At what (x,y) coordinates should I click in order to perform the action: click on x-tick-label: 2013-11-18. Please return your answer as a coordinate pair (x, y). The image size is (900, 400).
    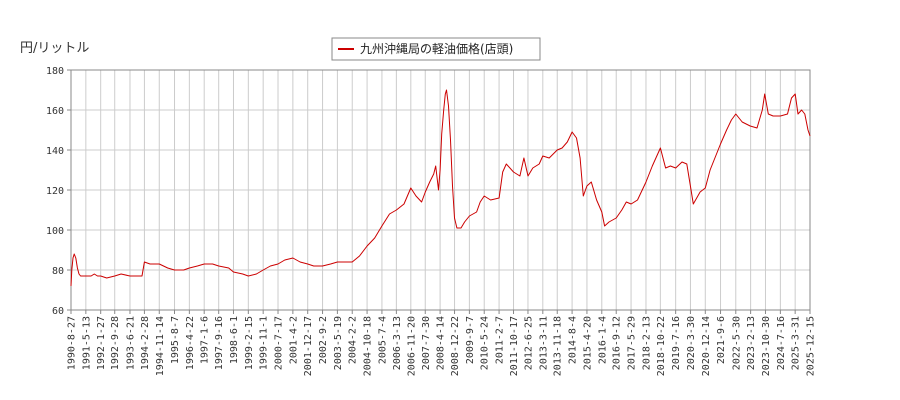
    Looking at the image, I should click on (558, 346).